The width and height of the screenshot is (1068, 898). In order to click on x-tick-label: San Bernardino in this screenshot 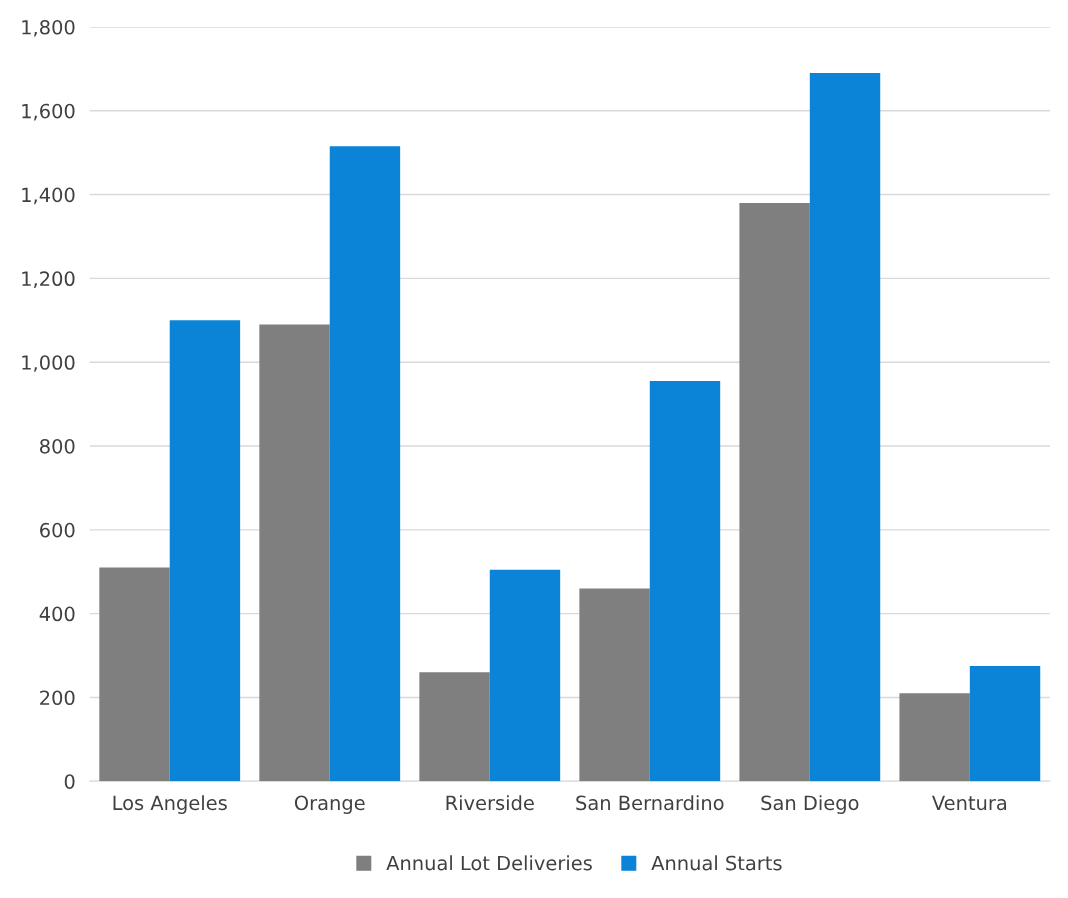, I will do `click(650, 803)`.